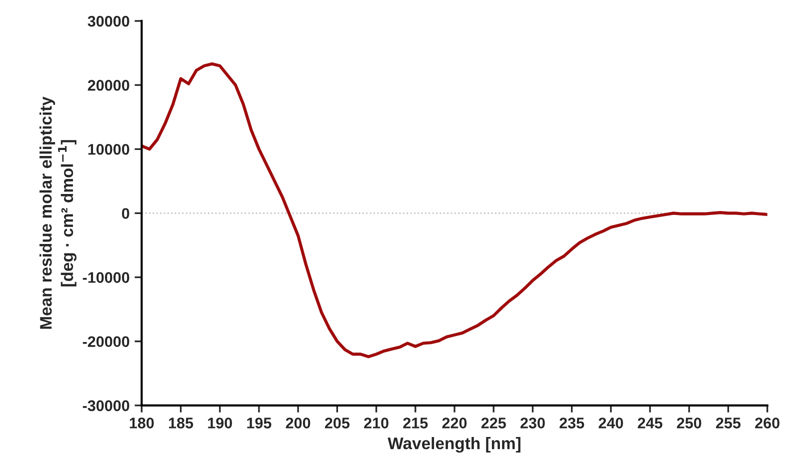 The height and width of the screenshot is (466, 787). I want to click on x-tick-label: 240, so click(611, 423).